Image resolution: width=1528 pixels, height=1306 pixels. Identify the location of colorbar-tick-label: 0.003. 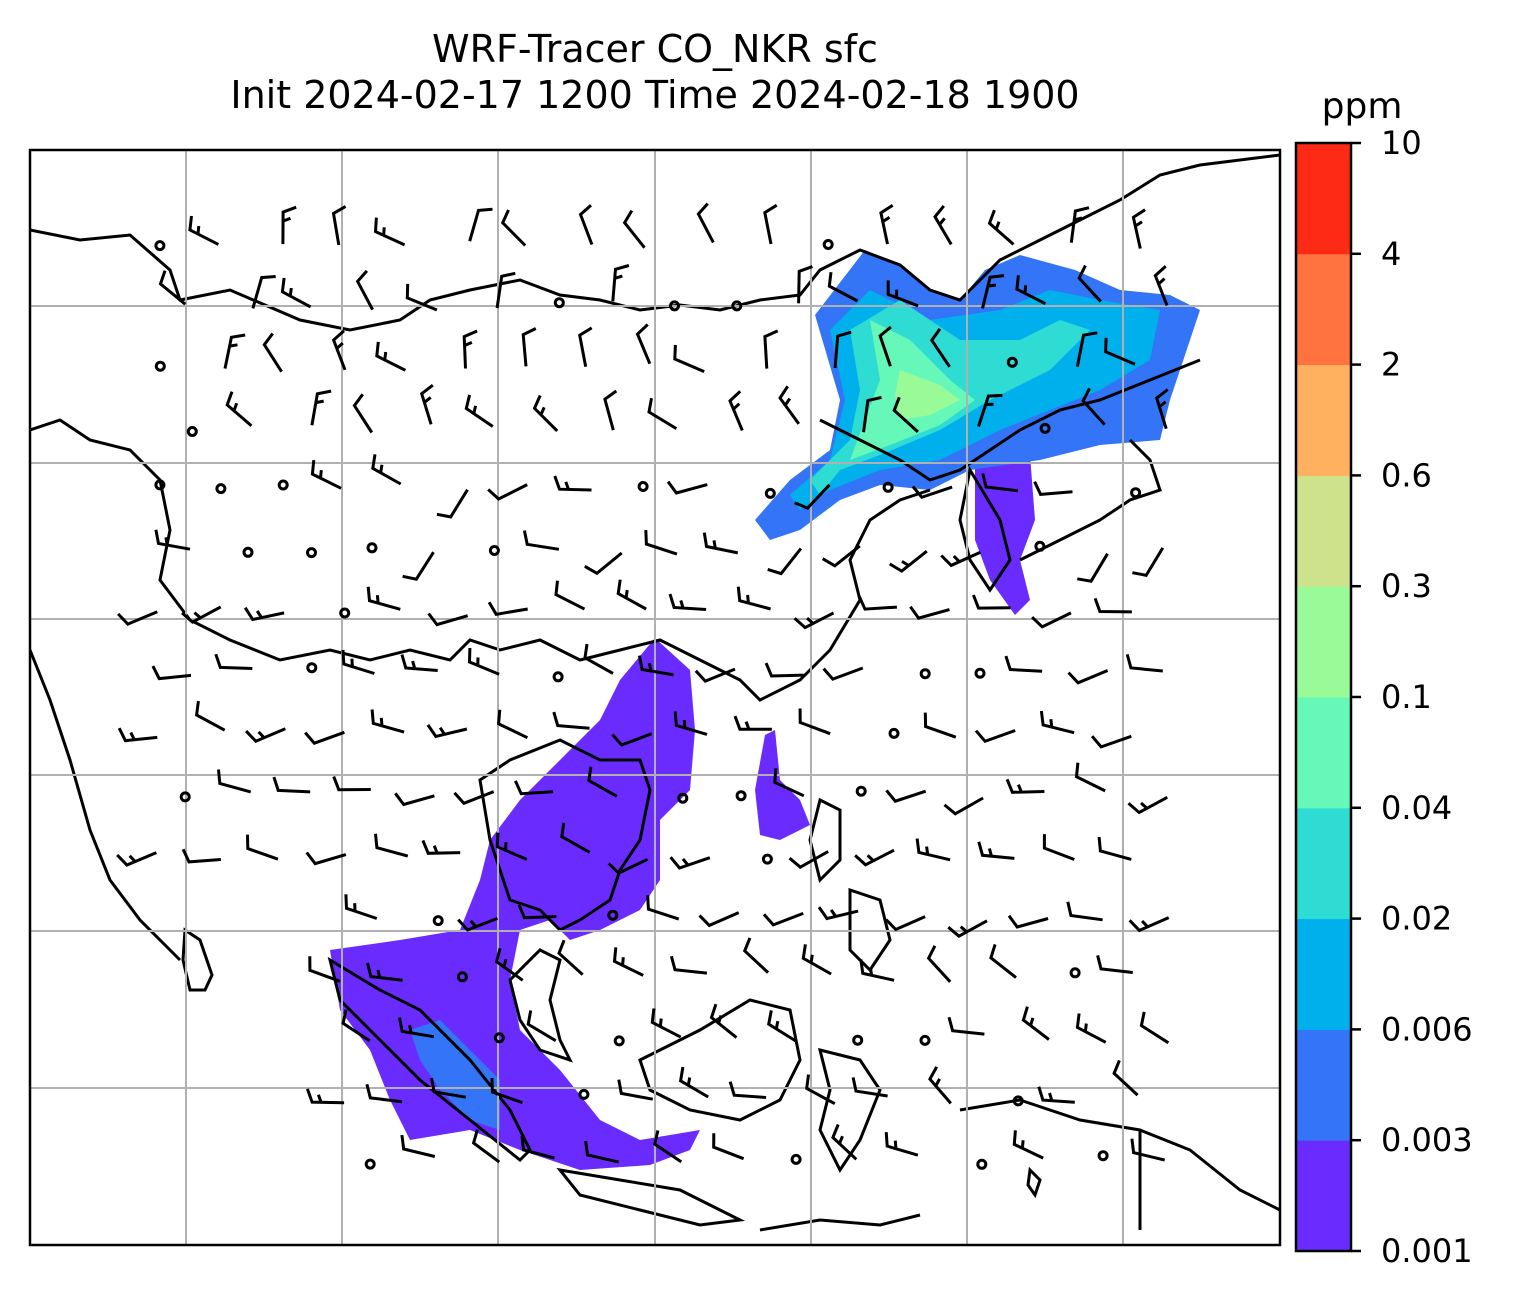
(1427, 1140).